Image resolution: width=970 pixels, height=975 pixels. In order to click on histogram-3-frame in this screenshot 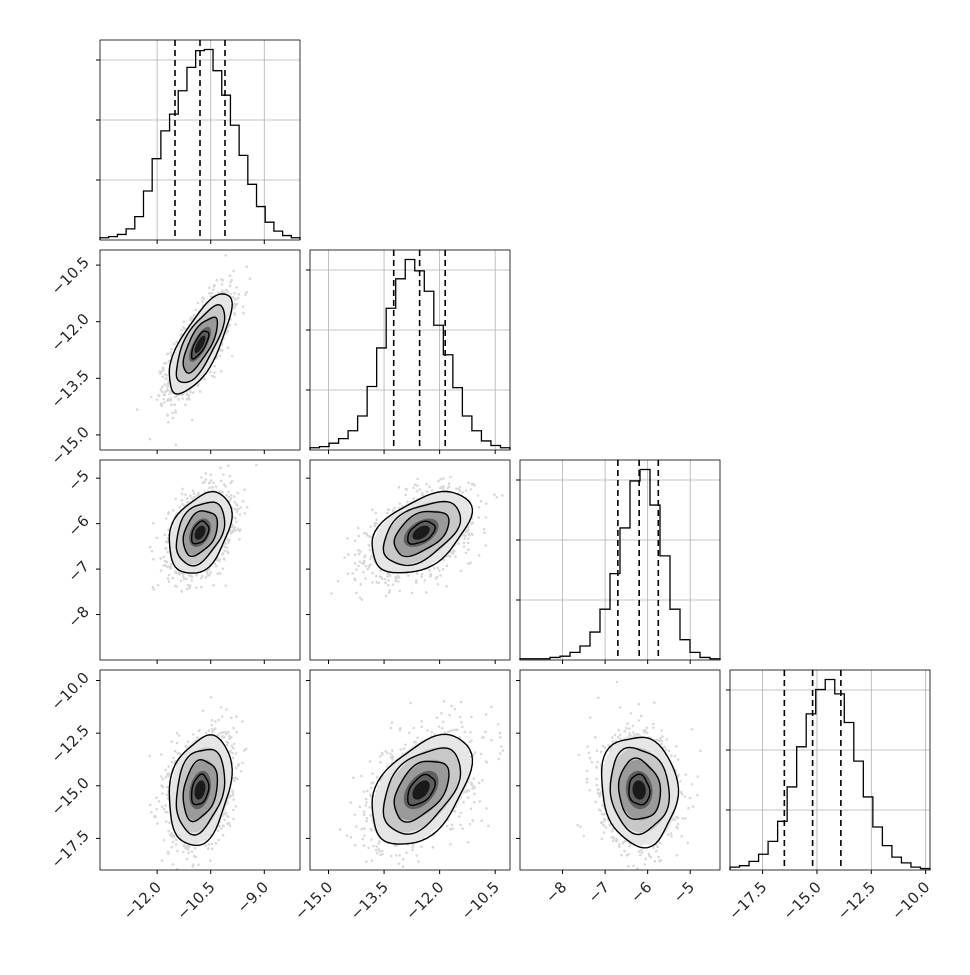, I will do `click(830, 770)`.